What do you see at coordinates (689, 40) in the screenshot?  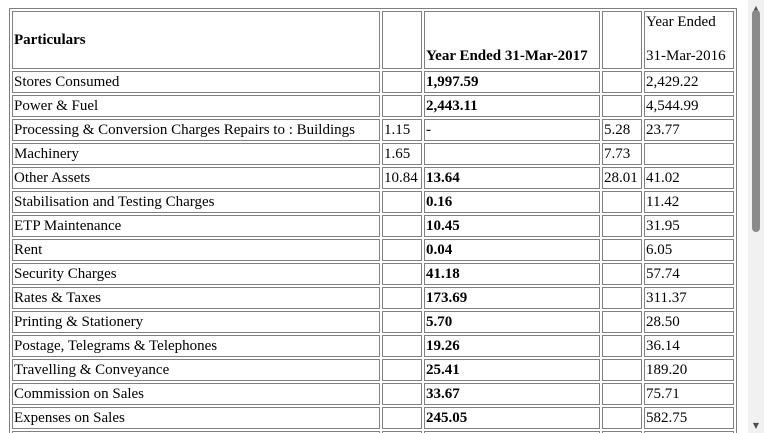 I see `header-year-2016: Year Ended 31-Mar-2016` at bounding box center [689, 40].